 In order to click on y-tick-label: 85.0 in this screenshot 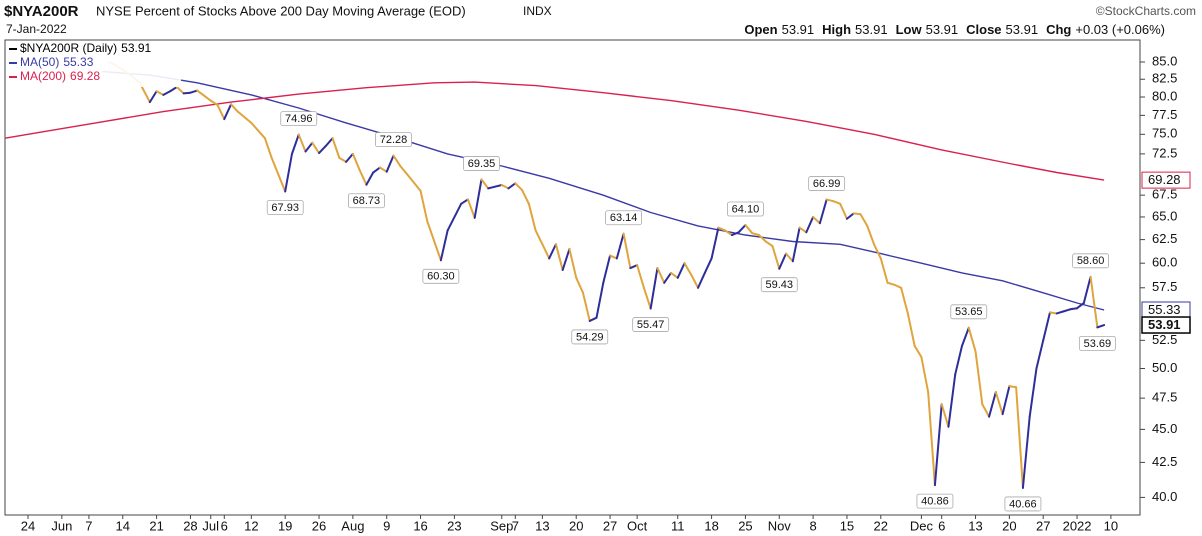, I will do `click(1164, 60)`.